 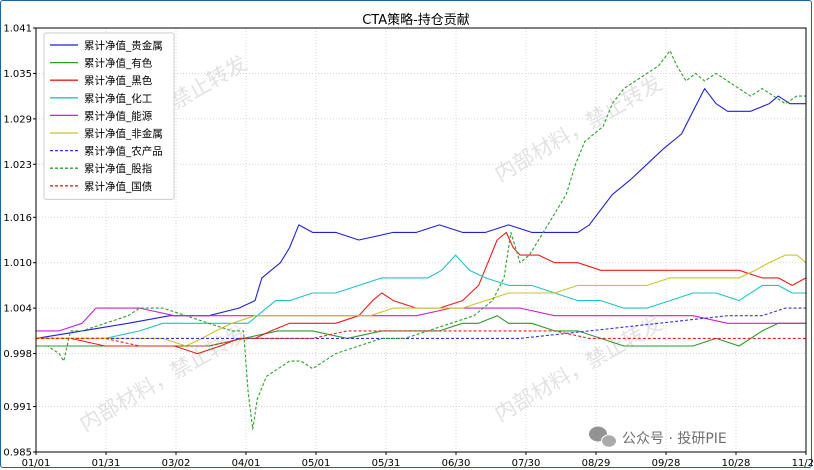 I want to click on legend-label: 累计净值_非金属, so click(x=123, y=133).